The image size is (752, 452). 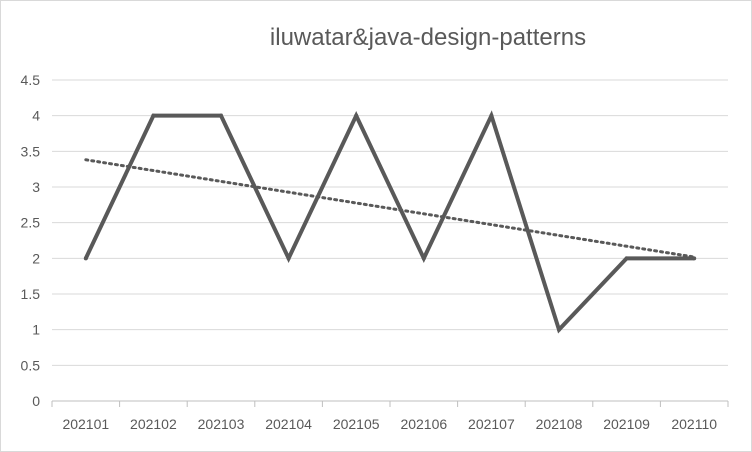 What do you see at coordinates (31, 240) in the screenshot?
I see `y-axis: 0 0.5 1 1.5 2 2.5 3 3.5 4 4.5` at bounding box center [31, 240].